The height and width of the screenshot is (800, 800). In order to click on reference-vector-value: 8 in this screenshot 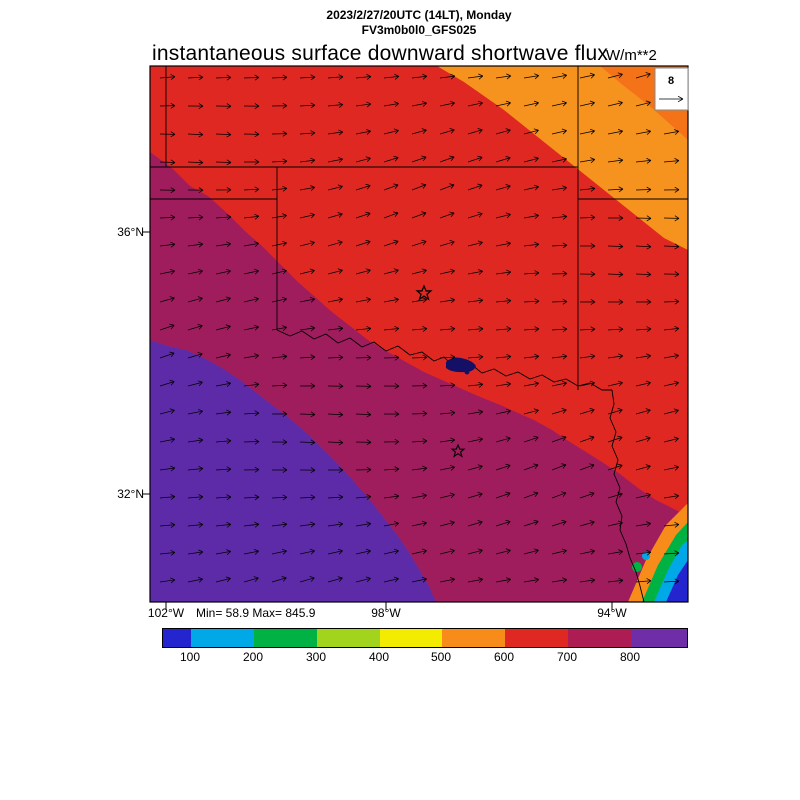, I will do `click(671, 81)`.